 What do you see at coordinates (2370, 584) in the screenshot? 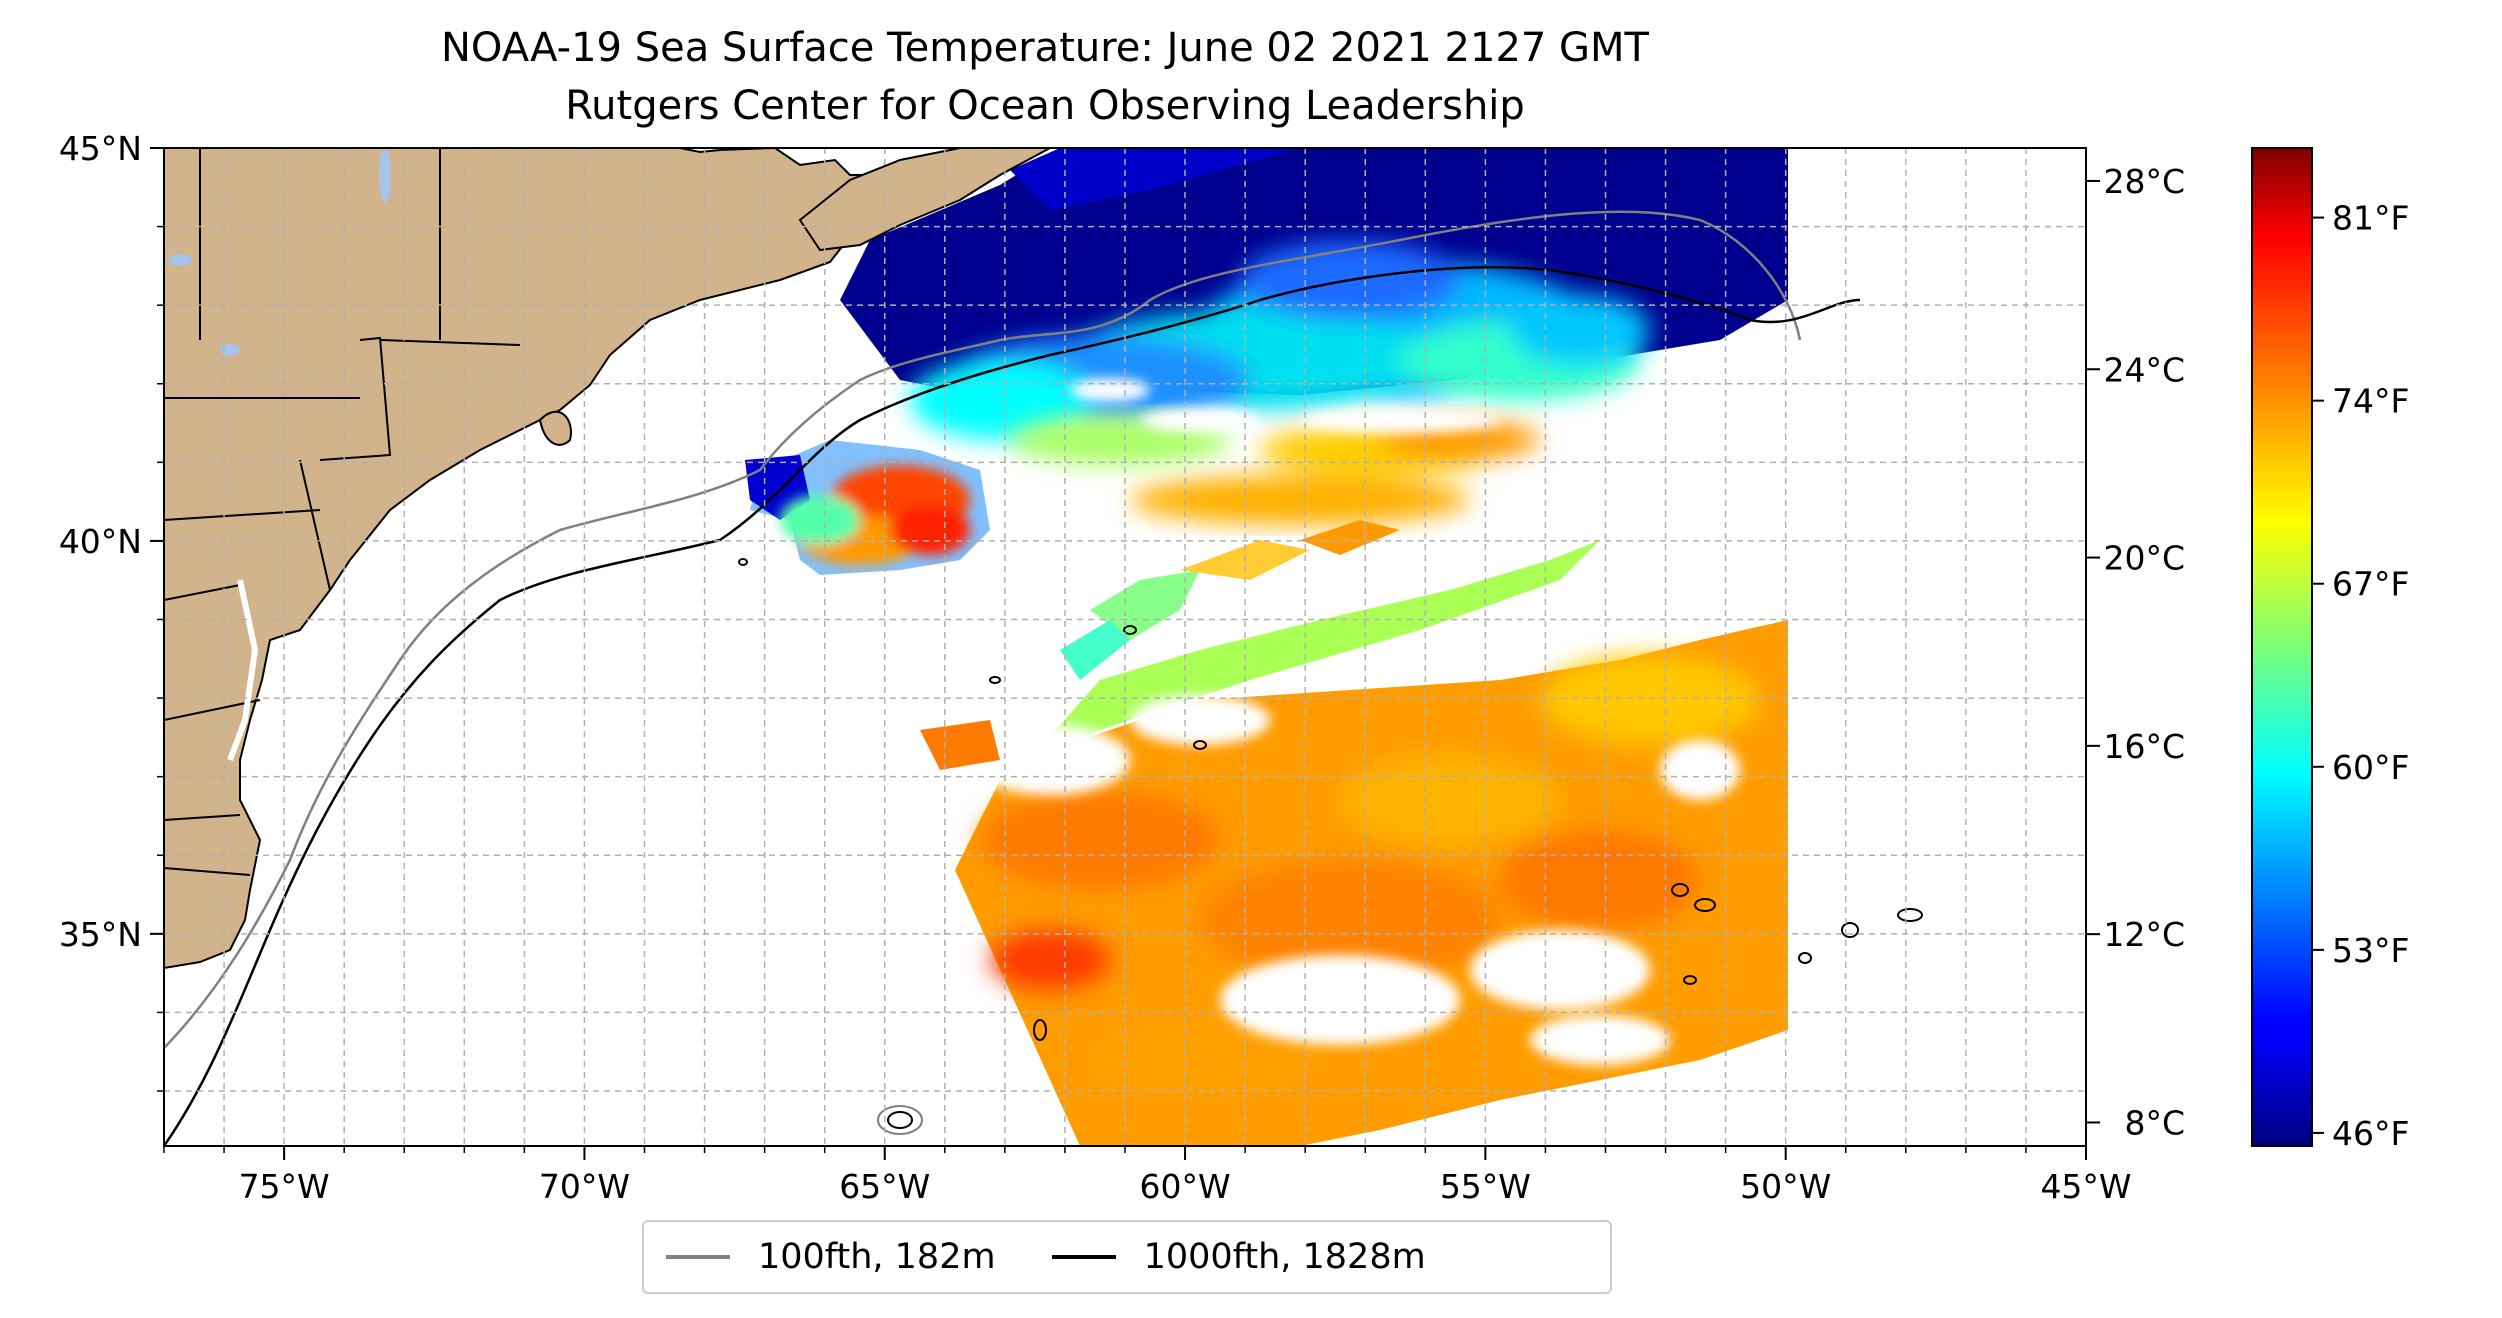
I see `fahrenheit-tick-label: 67°F` at bounding box center [2370, 584].